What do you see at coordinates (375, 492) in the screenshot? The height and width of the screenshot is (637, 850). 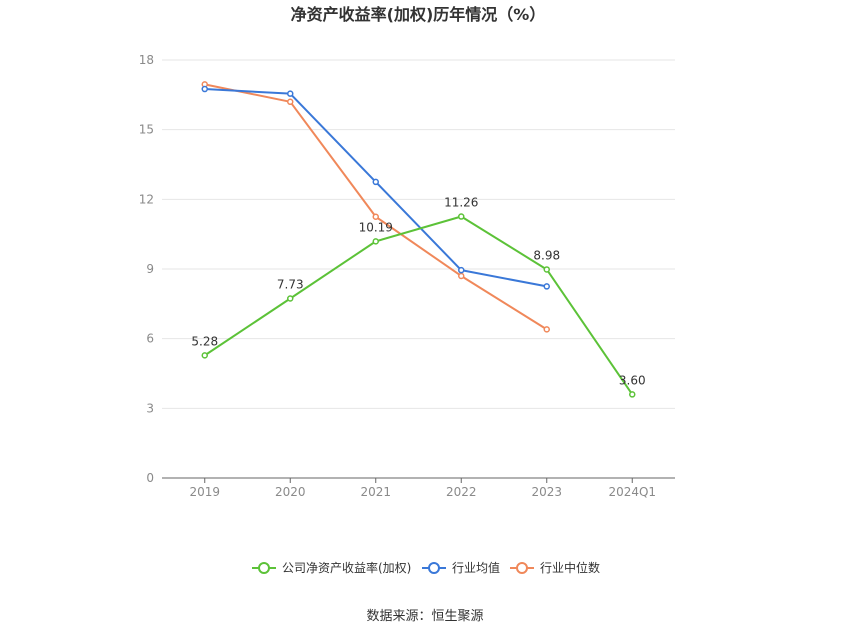 I see `x-tick-label: 2021` at bounding box center [375, 492].